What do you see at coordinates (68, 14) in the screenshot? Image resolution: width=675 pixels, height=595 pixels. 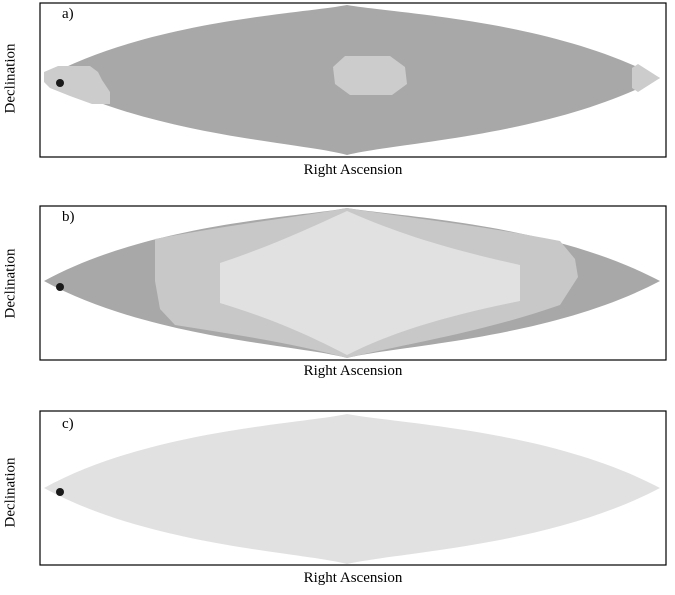 I see `panel-a-label: a)` at bounding box center [68, 14].